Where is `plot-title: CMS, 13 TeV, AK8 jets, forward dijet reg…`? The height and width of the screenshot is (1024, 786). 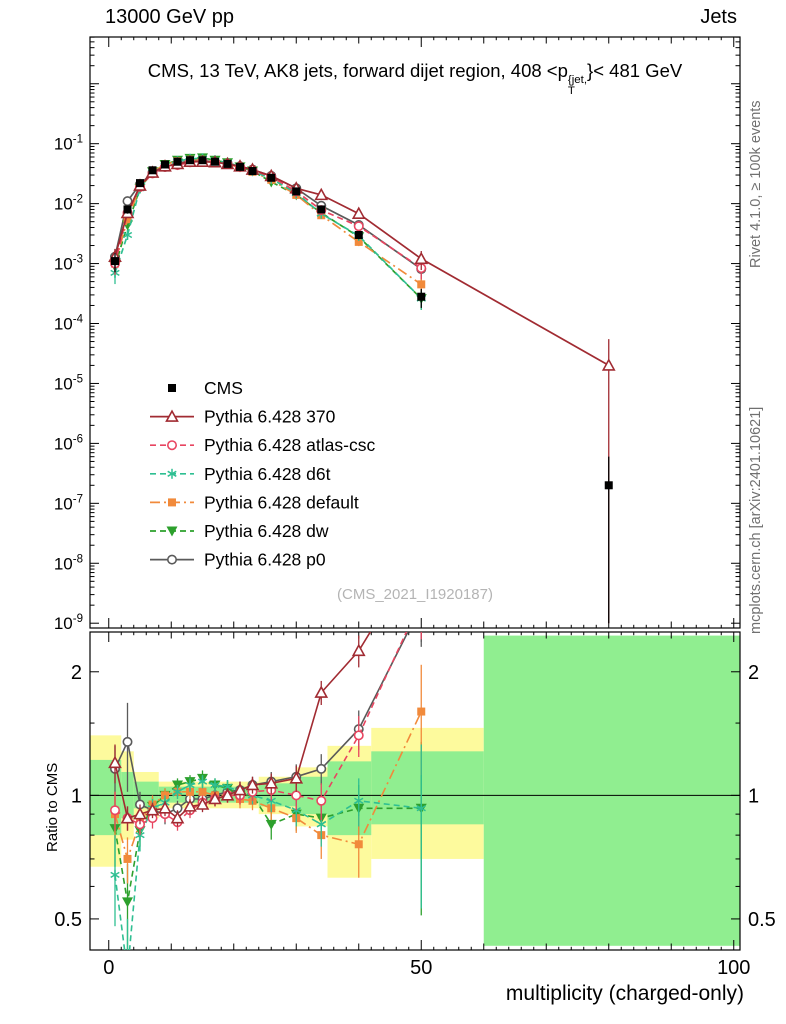 plot-title: CMS, 13 TeV, AK8 jets, forward dijet reg… is located at coordinates (415, 79).